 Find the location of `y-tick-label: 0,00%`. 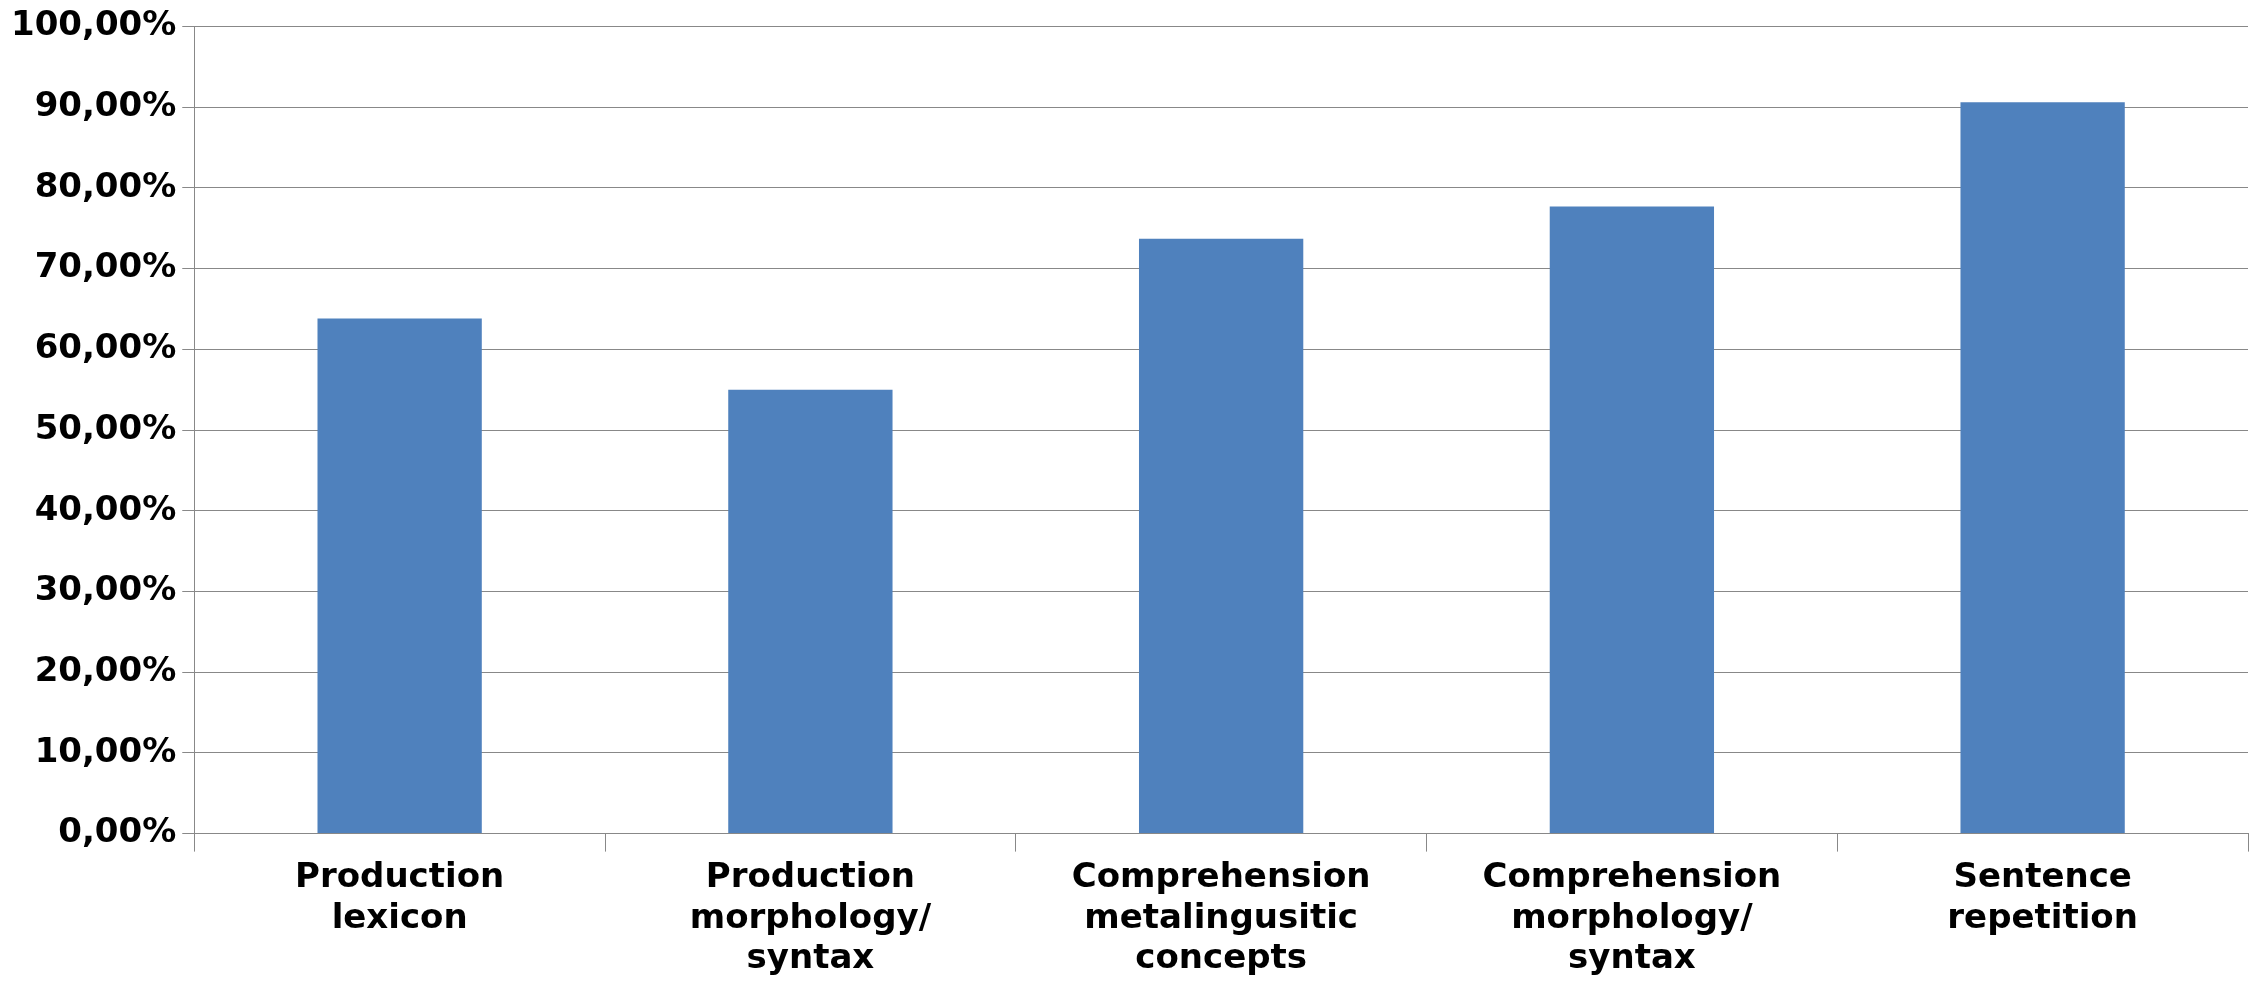

y-tick-label: 0,00% is located at coordinates (117, 830).